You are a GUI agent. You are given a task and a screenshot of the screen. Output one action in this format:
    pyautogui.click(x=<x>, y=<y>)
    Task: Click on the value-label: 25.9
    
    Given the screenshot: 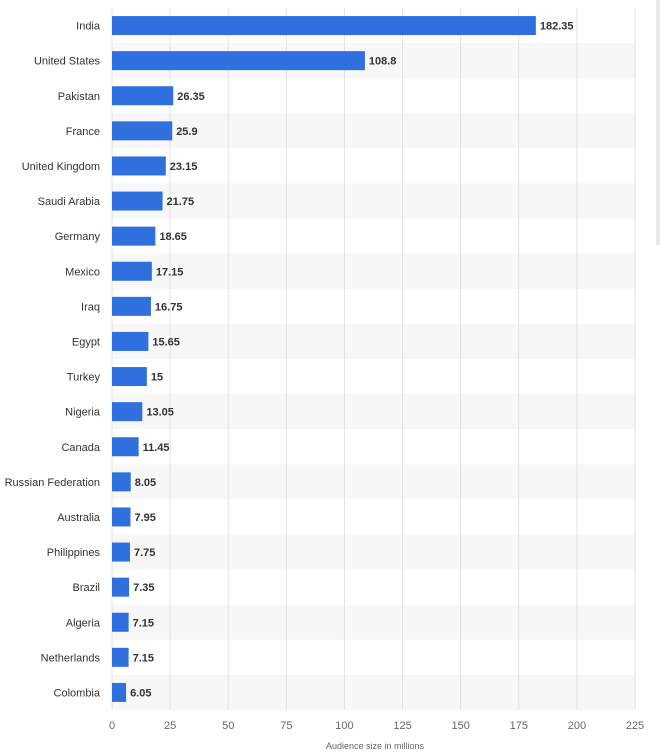 What is the action you would take?
    pyautogui.click(x=186, y=132)
    